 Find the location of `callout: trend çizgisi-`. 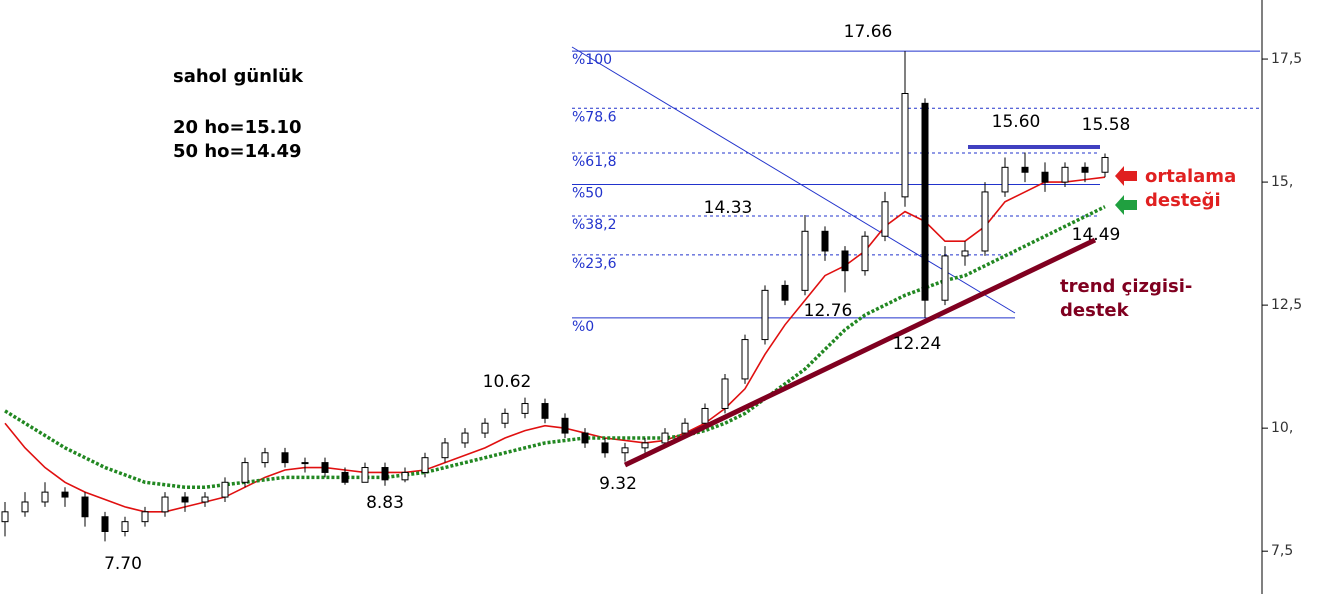

callout: trend çizgisi- is located at coordinates (1126, 286).